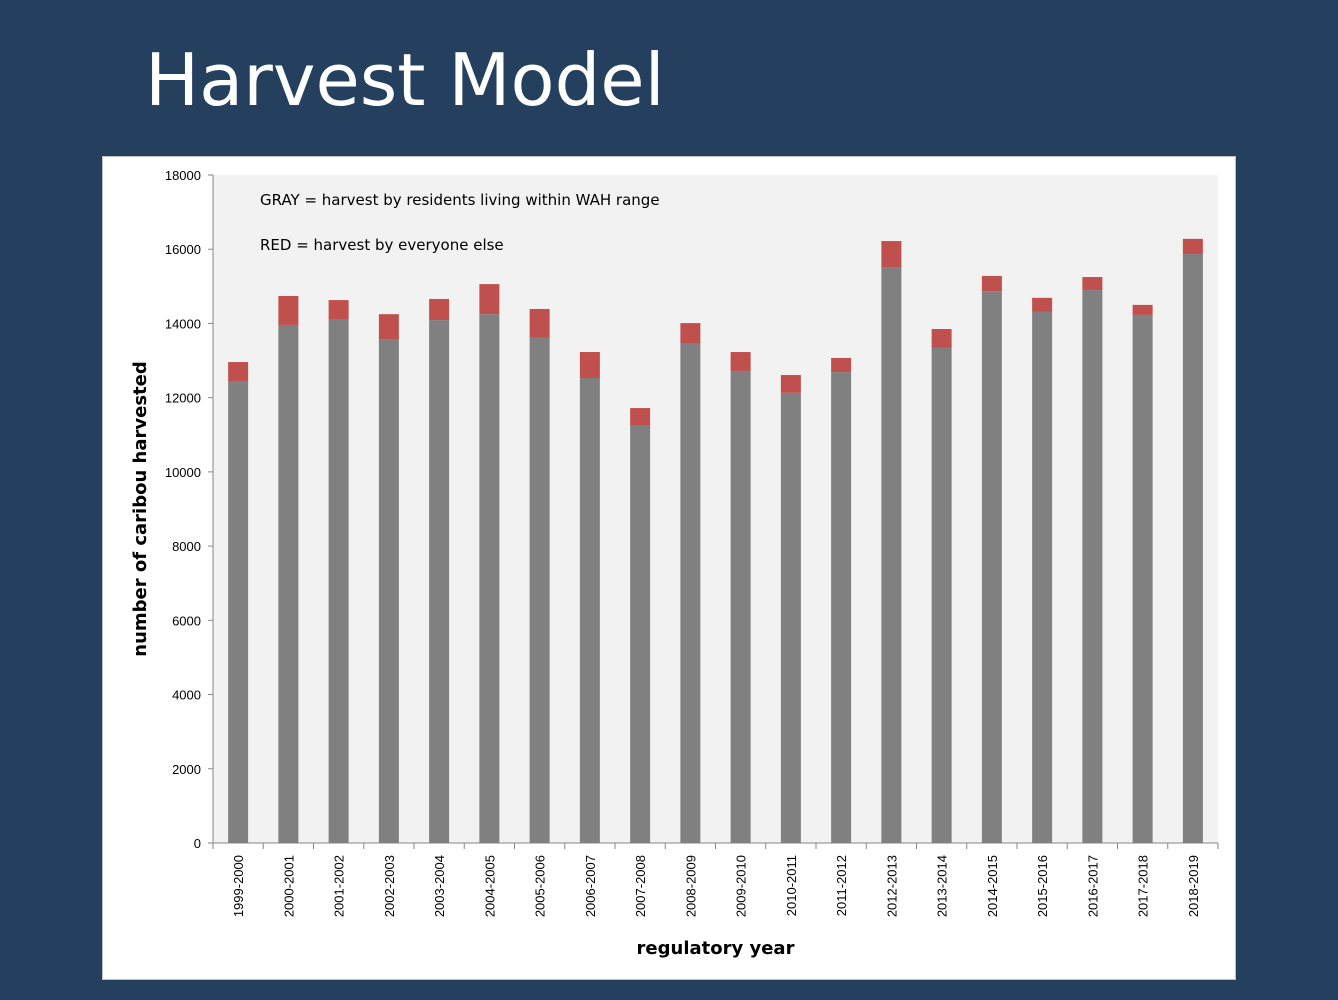 This screenshot has width=1338, height=1000. What do you see at coordinates (389, 886) in the screenshot?
I see `x-tick-label: 2002-2003` at bounding box center [389, 886].